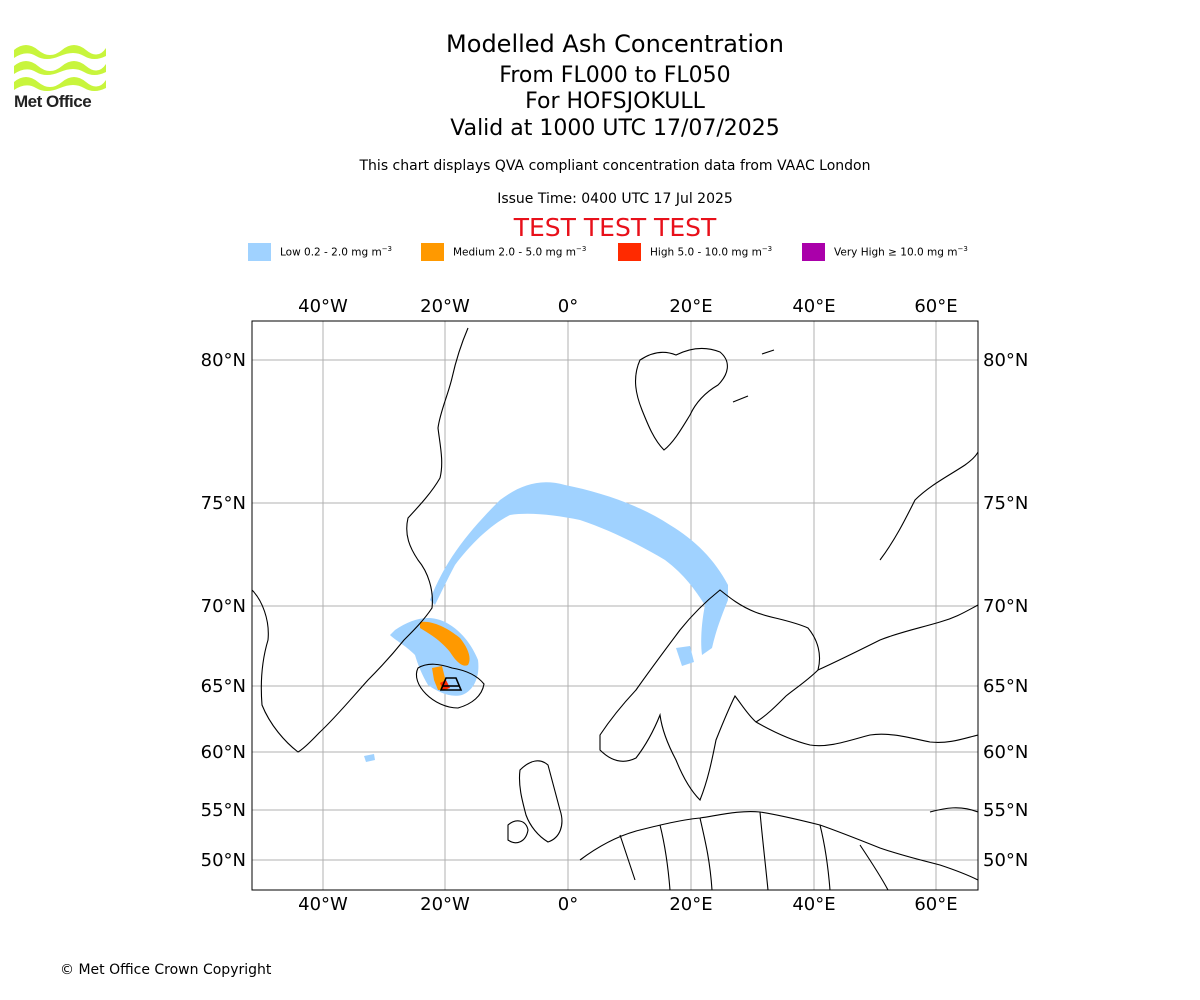 This screenshot has width=1200, height=1000. Describe the element at coordinates (629, 252) in the screenshot. I see `legend-swatch-high` at that location.